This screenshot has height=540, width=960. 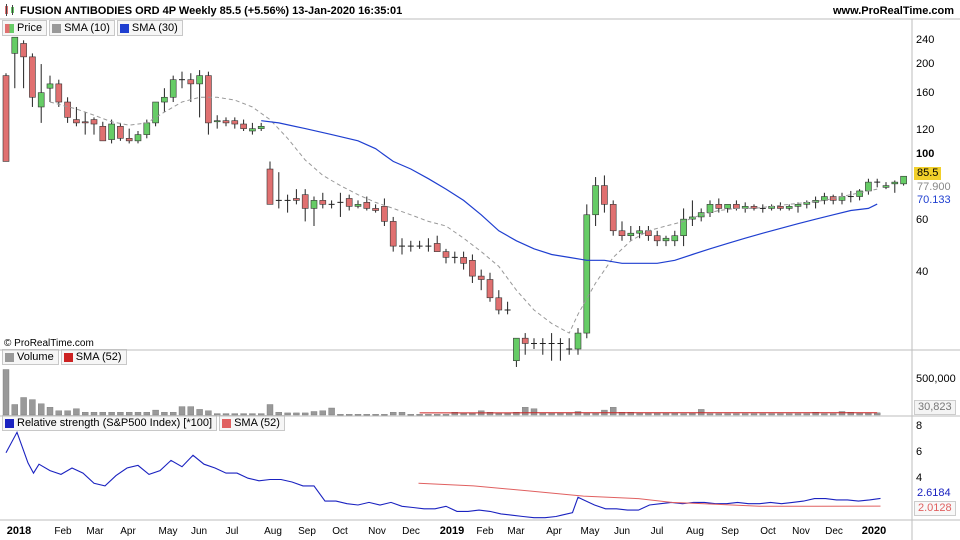 What do you see at coordinates (834, 531) in the screenshot?
I see `x-tick-dec-2019: Dec` at bounding box center [834, 531].